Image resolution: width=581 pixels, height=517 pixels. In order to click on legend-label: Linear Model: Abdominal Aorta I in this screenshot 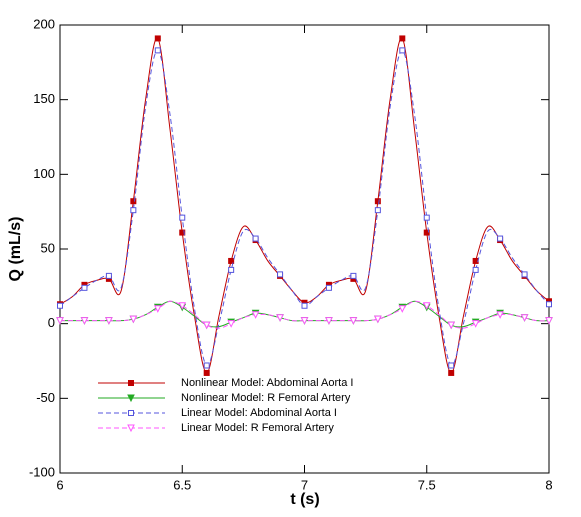, I will do `click(259, 413)`.